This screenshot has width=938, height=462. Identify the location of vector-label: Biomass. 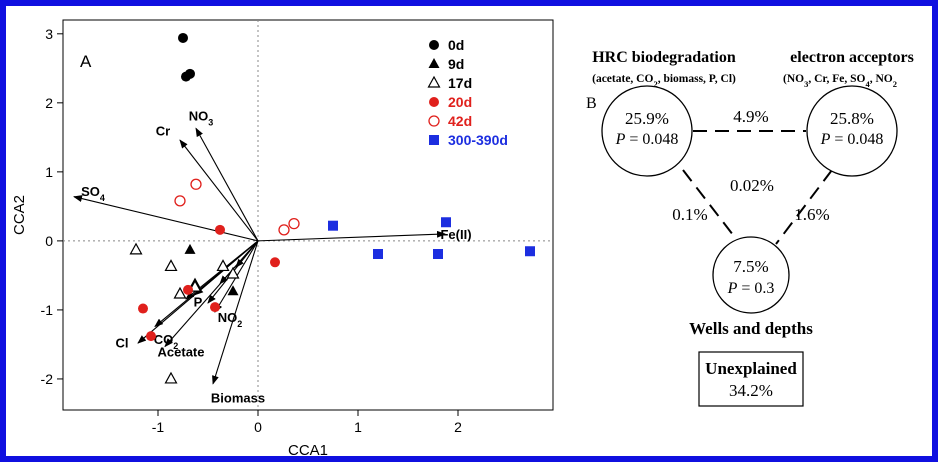
(238, 398).